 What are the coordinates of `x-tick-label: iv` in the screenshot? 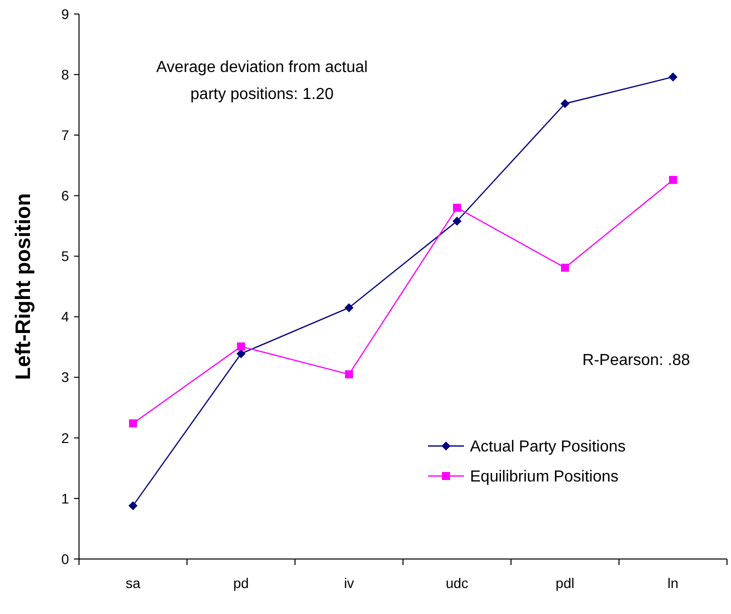 It's located at (349, 583).